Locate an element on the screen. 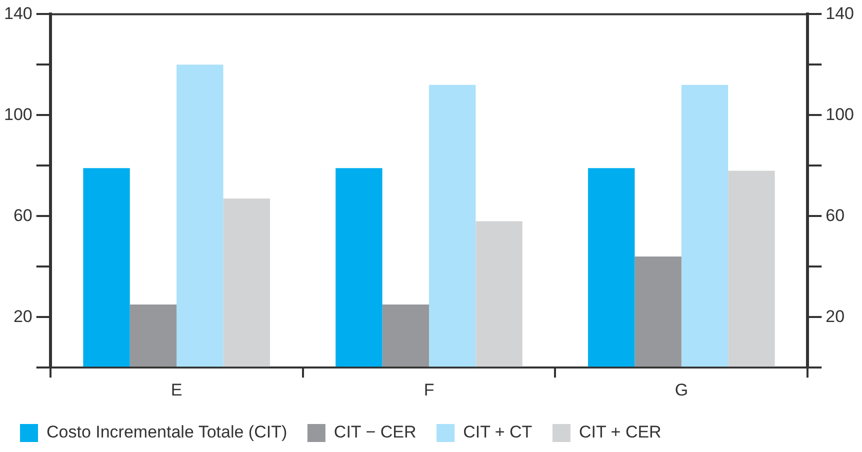 The image size is (862, 452). y-tick-label: 100 is located at coordinates (18, 114).